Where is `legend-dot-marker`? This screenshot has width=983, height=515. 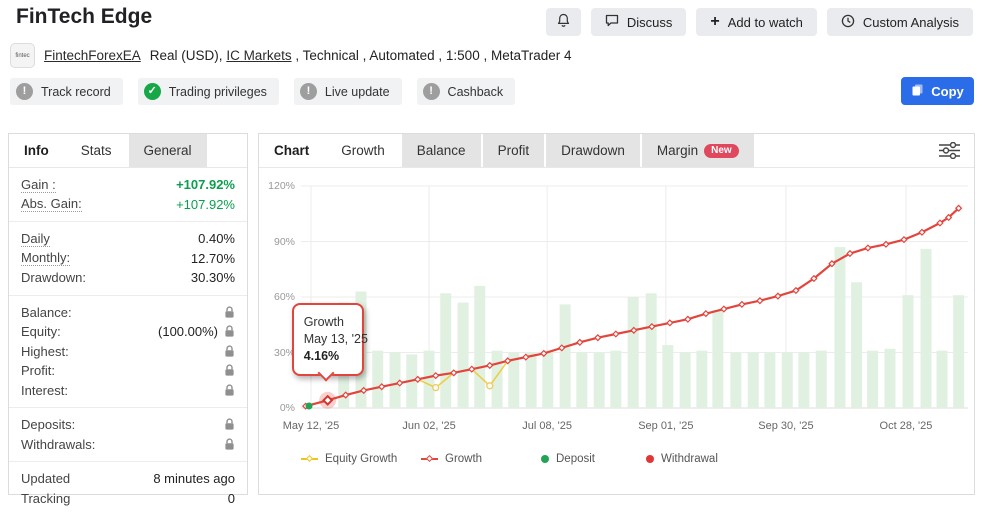 legend-dot-marker is located at coordinates (650, 459).